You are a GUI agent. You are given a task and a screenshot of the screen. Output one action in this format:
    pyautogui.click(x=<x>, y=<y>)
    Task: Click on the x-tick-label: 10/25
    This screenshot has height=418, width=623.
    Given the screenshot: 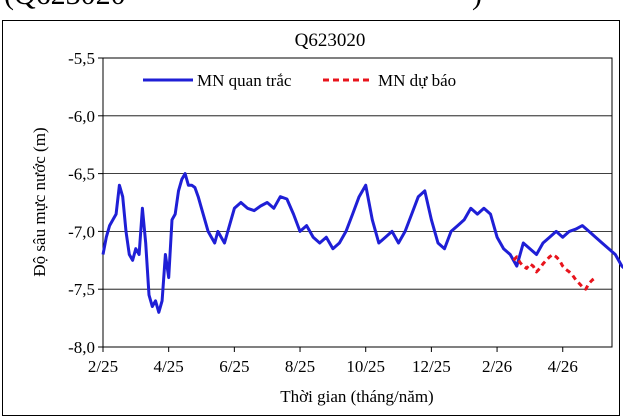 What is the action you would take?
    pyautogui.click(x=365, y=366)
    